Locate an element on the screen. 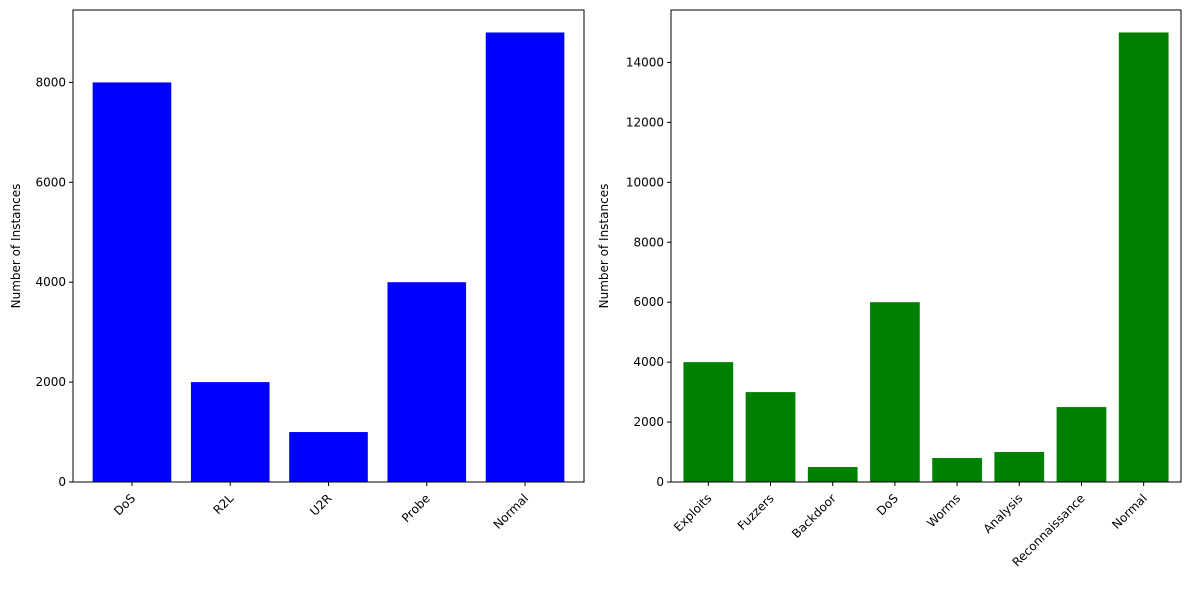  x-tick-label: Probe is located at coordinates (416, 508).